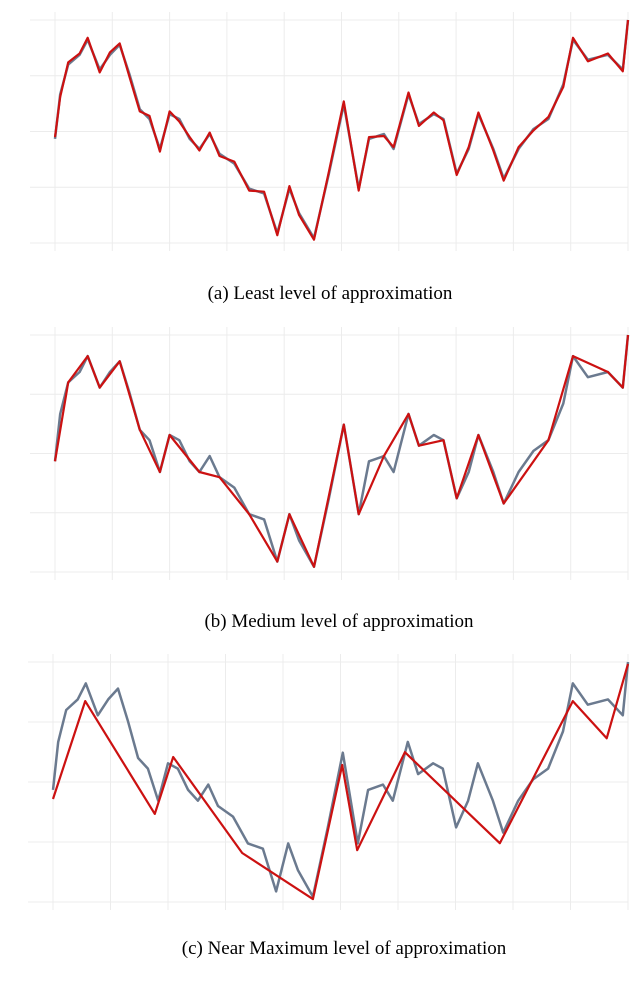 This screenshot has height=981, width=633. What do you see at coordinates (344, 948) in the screenshot?
I see `caption: (c) Near Maximum level of approximation` at bounding box center [344, 948].